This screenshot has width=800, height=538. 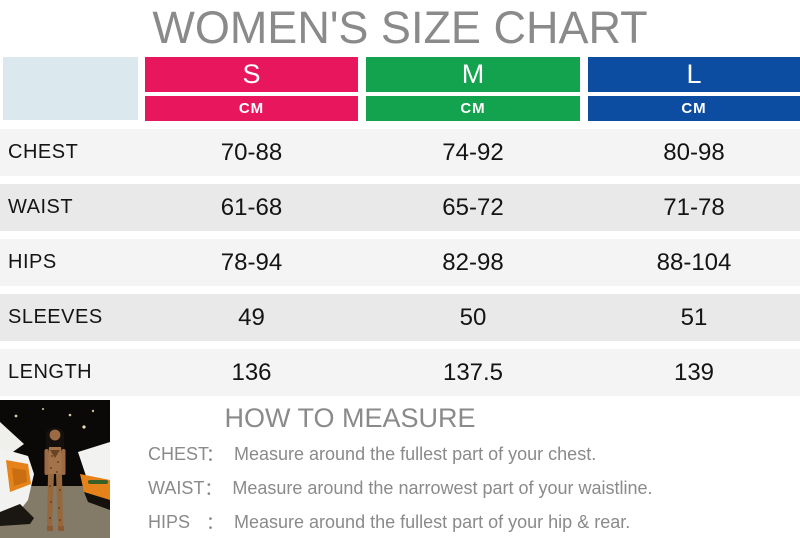 I want to click on size-header-m: M, so click(x=473, y=74).